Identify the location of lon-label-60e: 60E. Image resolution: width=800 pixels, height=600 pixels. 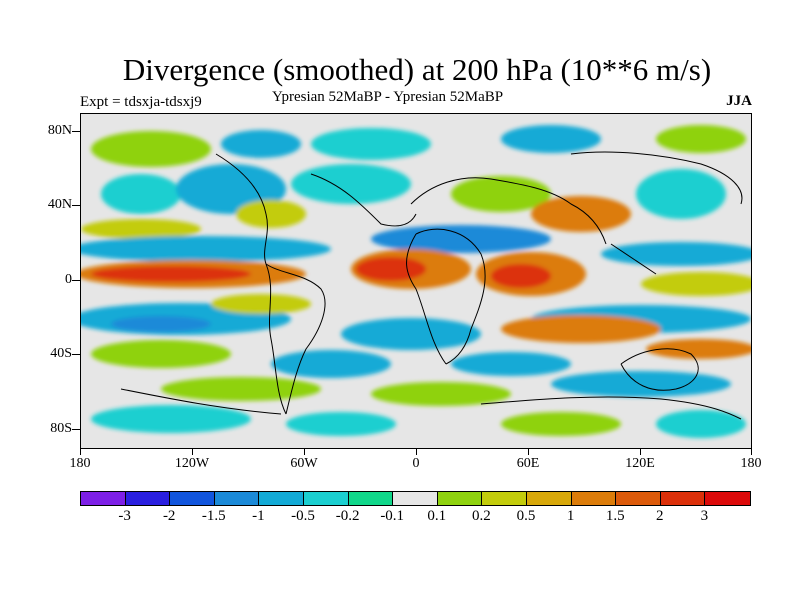
(528, 463).